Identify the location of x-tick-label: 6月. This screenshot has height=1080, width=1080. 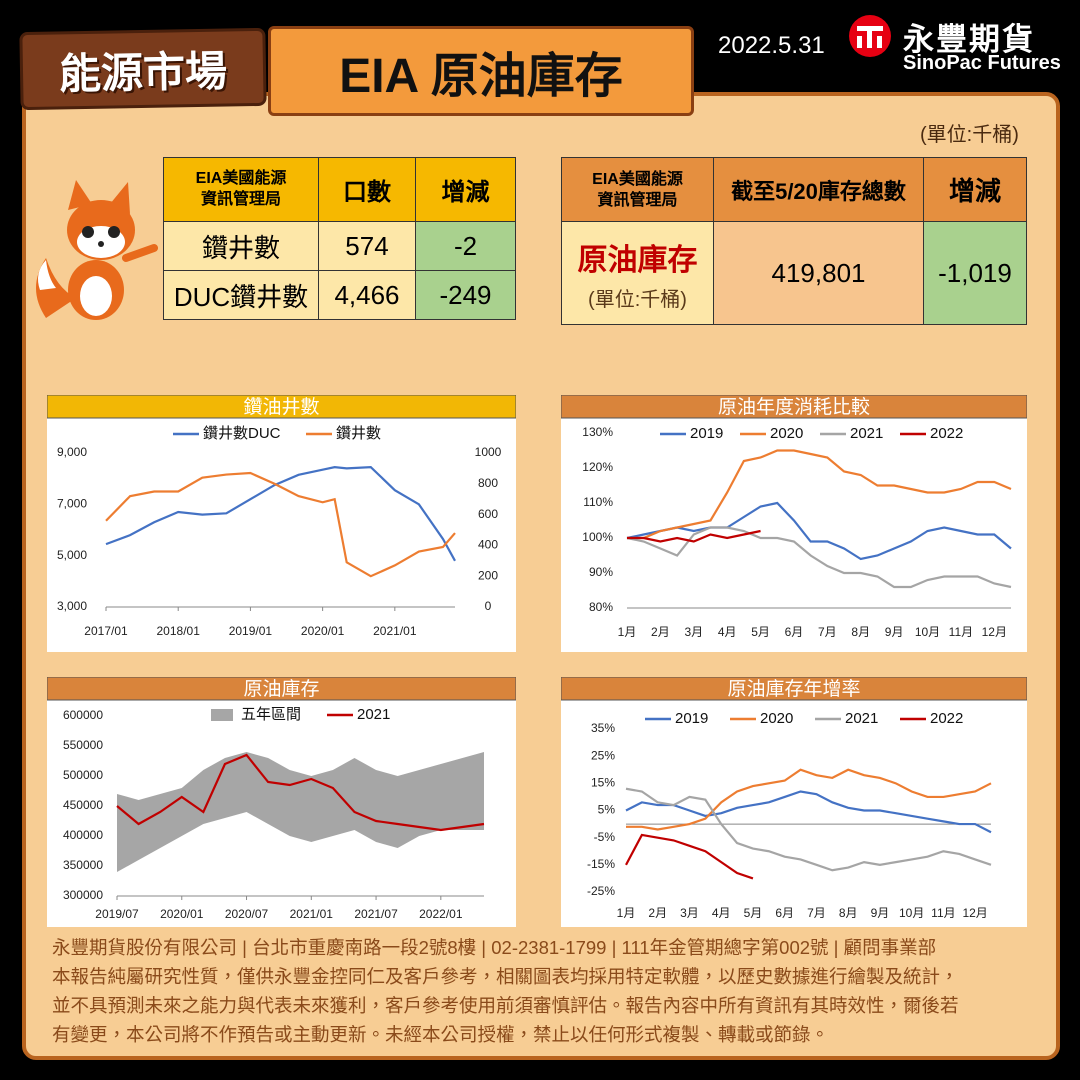
(784, 913).